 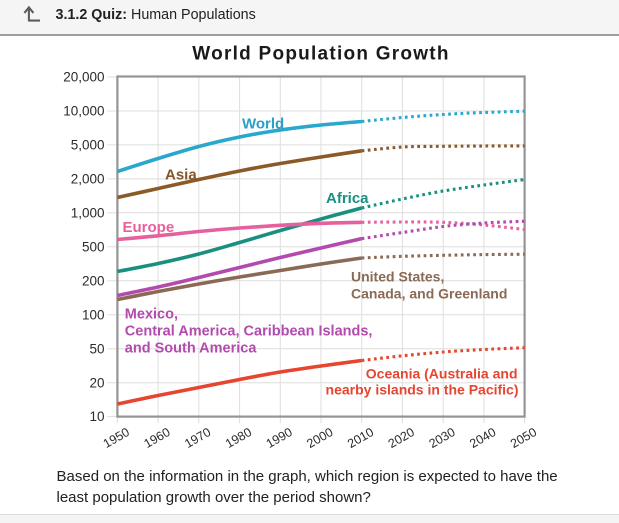 What do you see at coordinates (96, 416) in the screenshot?
I see `svg-text: 10` at bounding box center [96, 416].